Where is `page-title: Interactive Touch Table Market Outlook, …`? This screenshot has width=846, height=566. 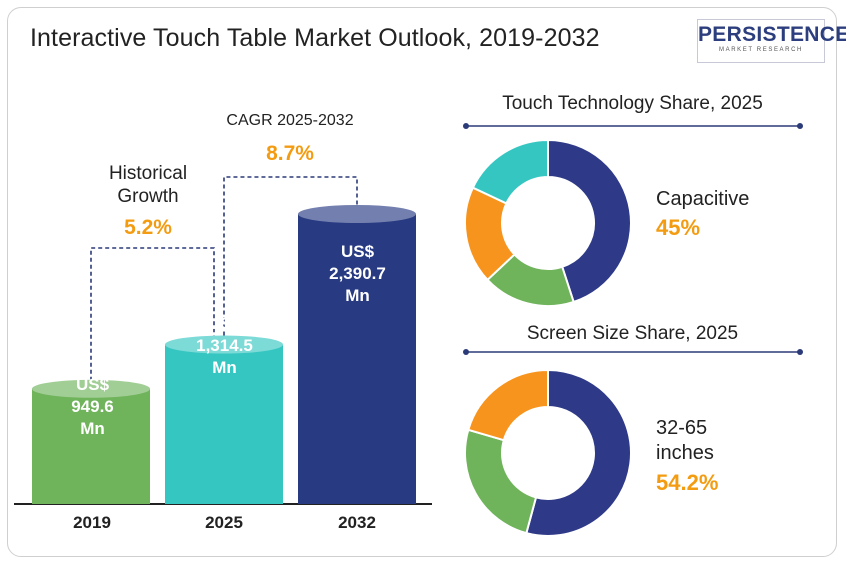 page-title: Interactive Touch Table Market Outlook, … is located at coordinates (315, 38).